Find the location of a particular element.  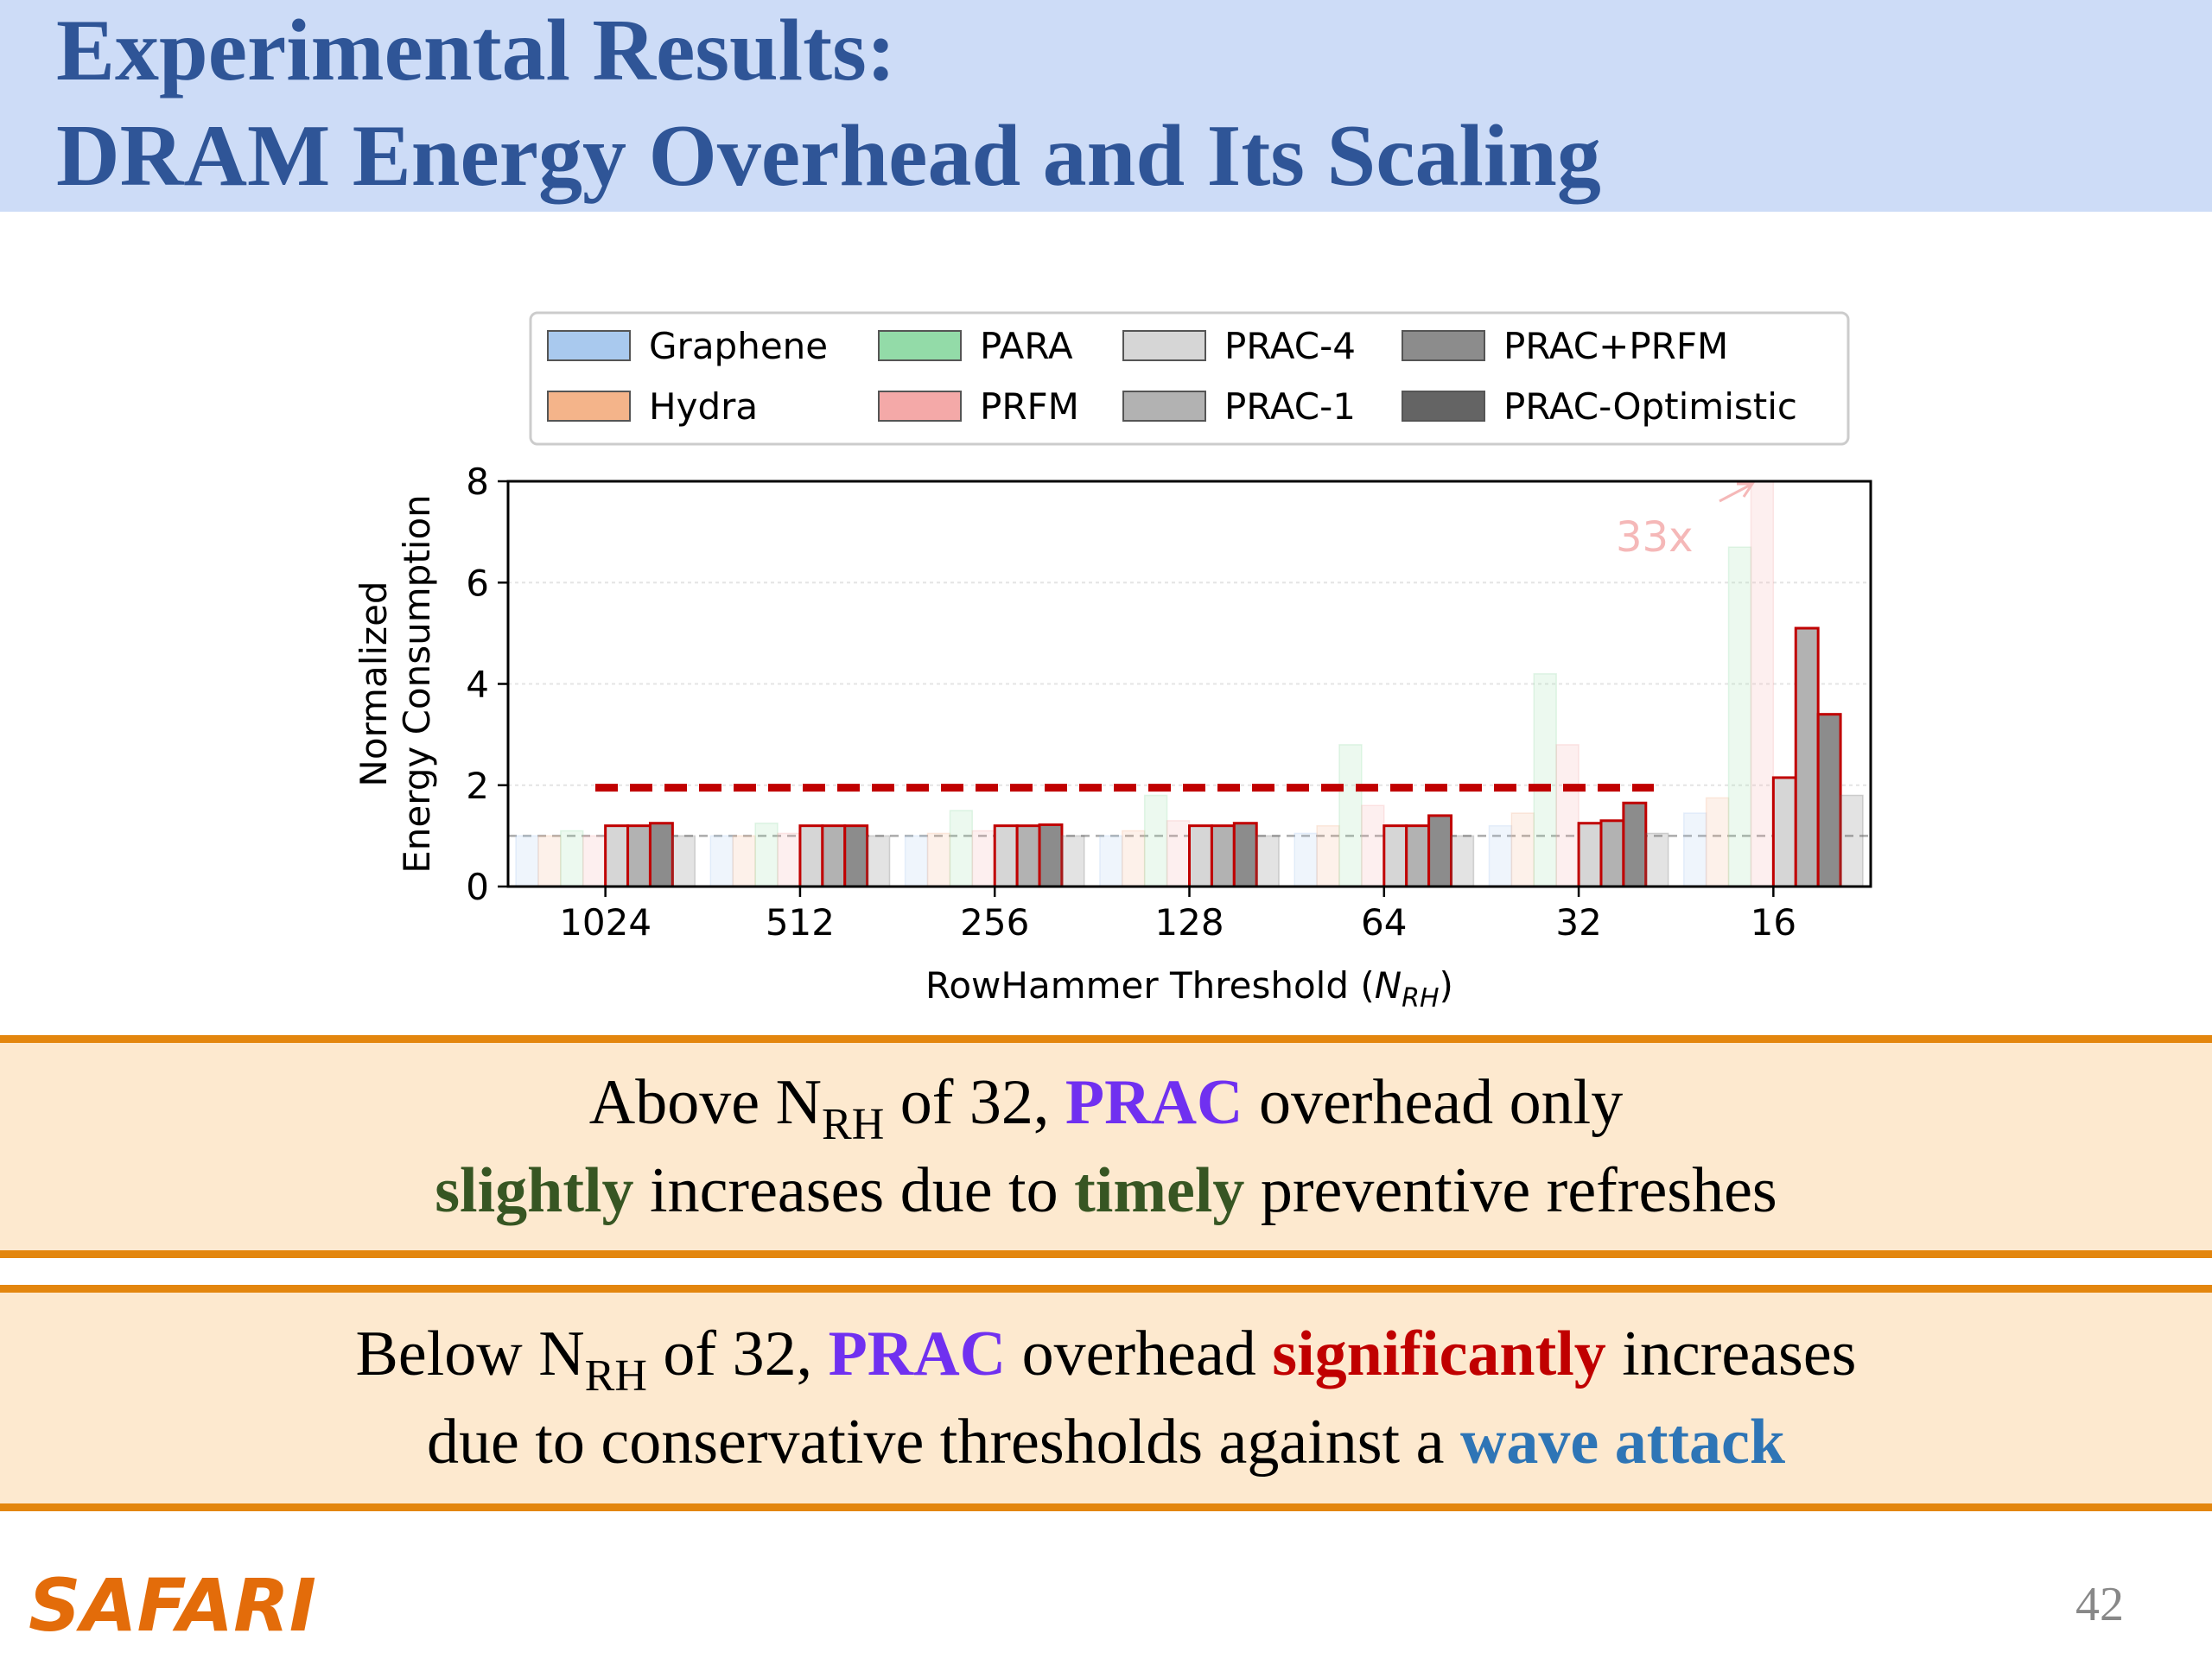

annotation: 33x is located at coordinates (1654, 537).